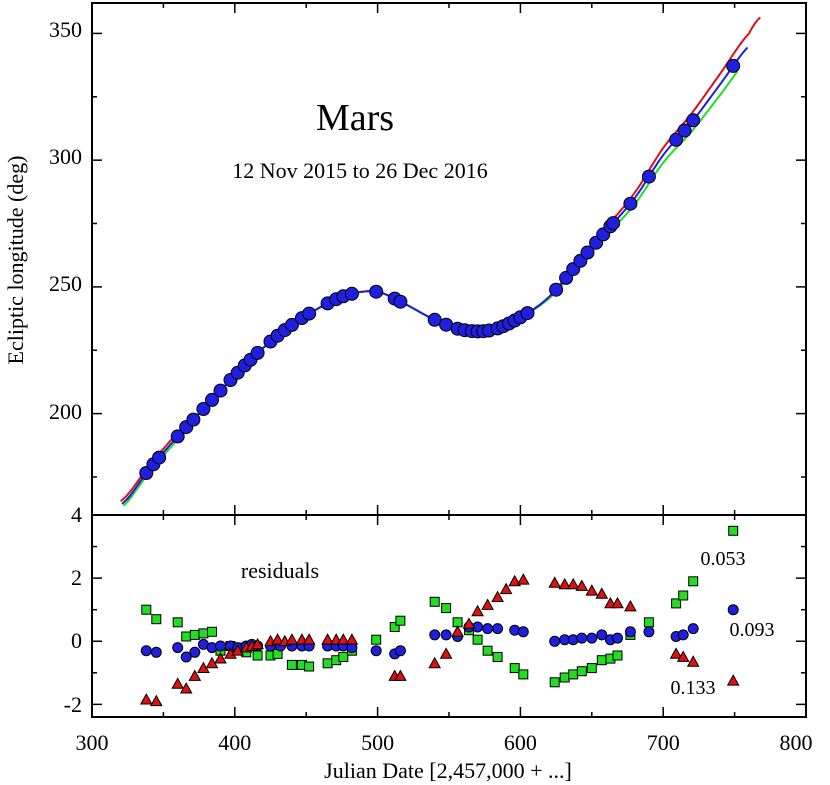  What do you see at coordinates (377, 742) in the screenshot?
I see `x-tick-label: 500` at bounding box center [377, 742].